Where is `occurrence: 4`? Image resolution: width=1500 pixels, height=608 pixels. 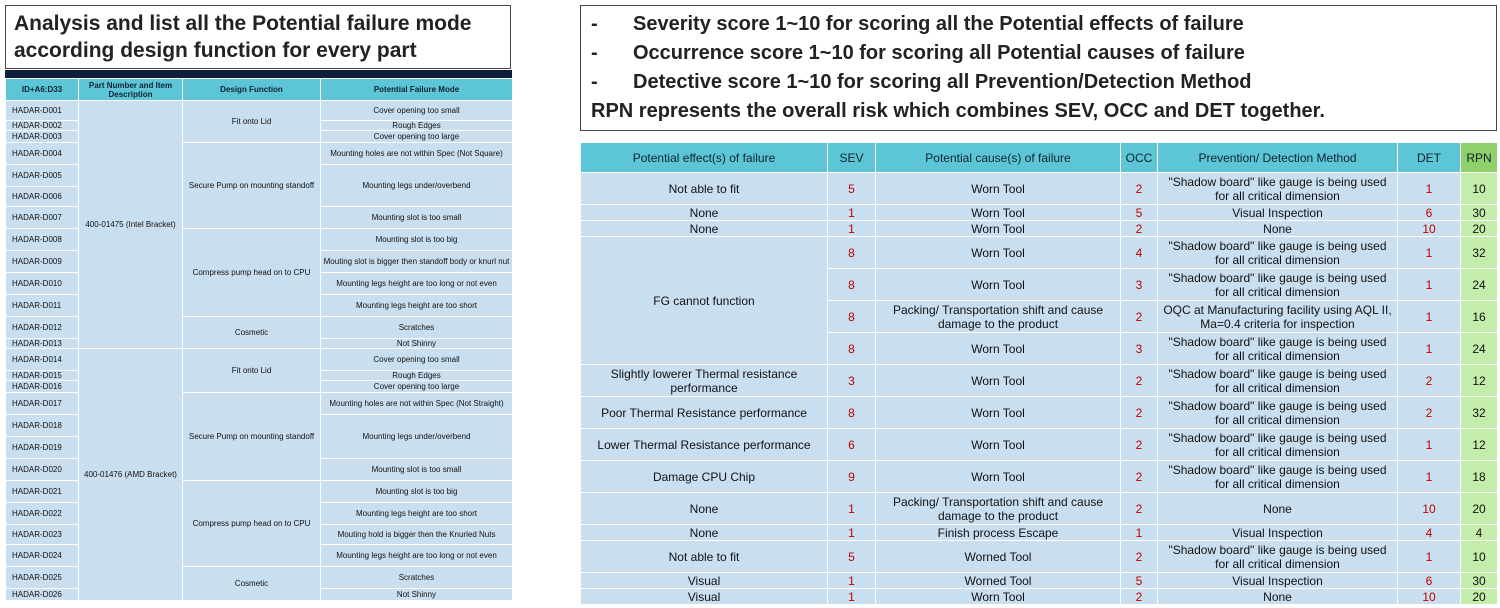 occurrence: 4 is located at coordinates (1139, 252).